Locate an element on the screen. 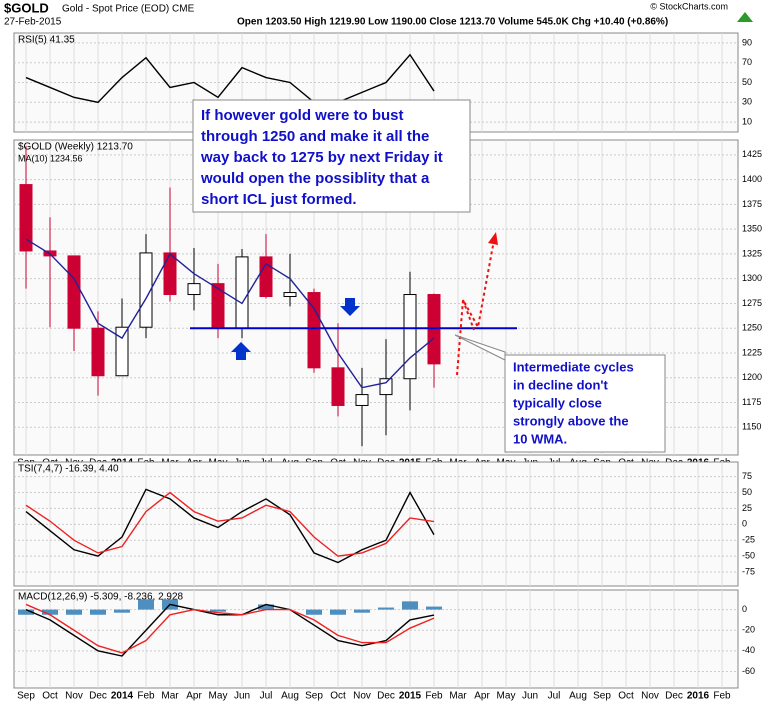 The height and width of the screenshot is (707, 780). panel is located at coordinates (376, 639).